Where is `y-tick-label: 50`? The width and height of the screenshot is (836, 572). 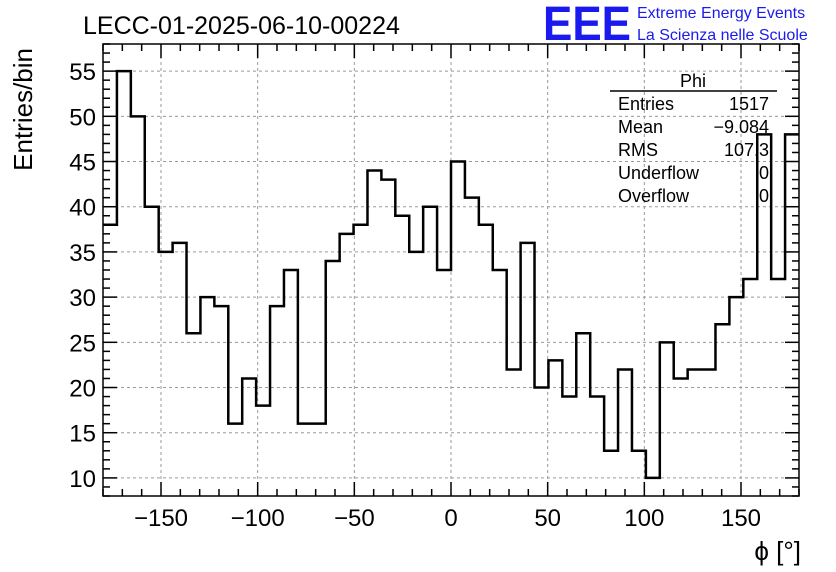 y-tick-label: 50 is located at coordinates (82, 117).